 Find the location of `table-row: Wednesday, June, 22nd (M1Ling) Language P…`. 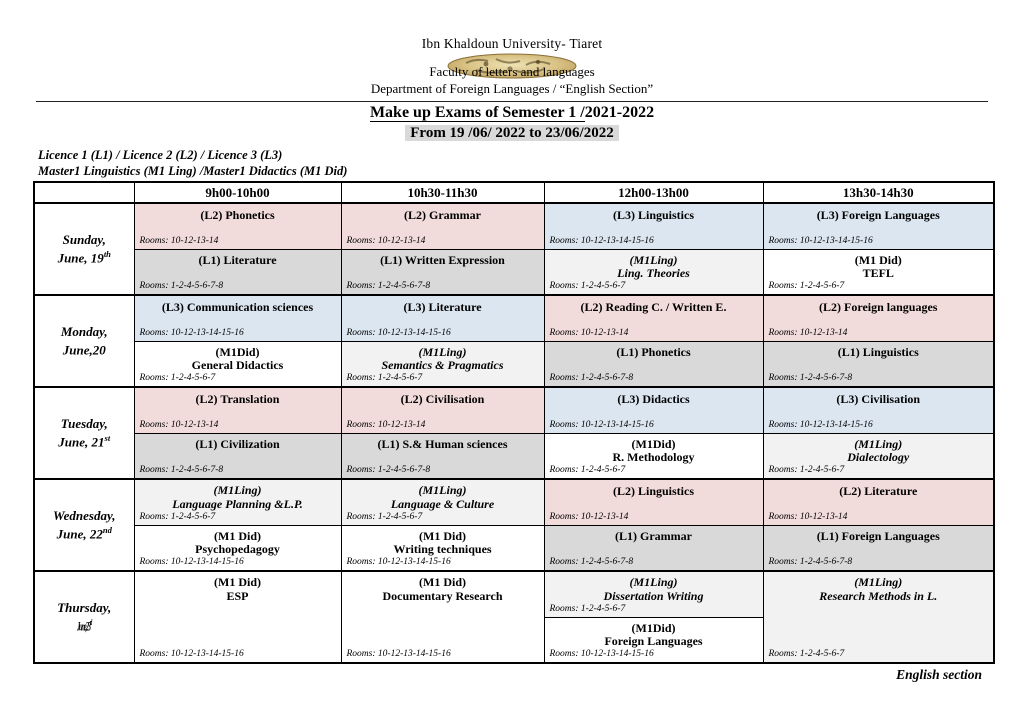

table-row: Wednesday, June, 22nd (M1Ling) Language P… is located at coordinates (514, 525).